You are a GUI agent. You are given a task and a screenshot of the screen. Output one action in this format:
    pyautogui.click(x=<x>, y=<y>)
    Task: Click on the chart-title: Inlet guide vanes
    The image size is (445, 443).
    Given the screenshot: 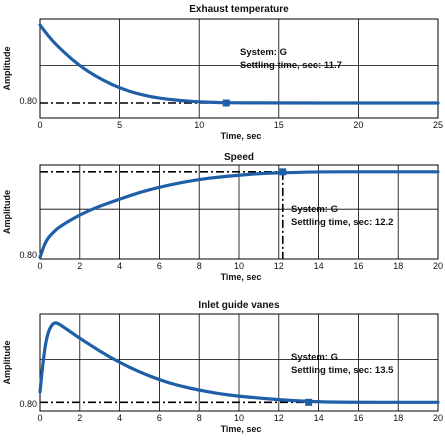 What is the action you would take?
    pyautogui.click(x=239, y=305)
    